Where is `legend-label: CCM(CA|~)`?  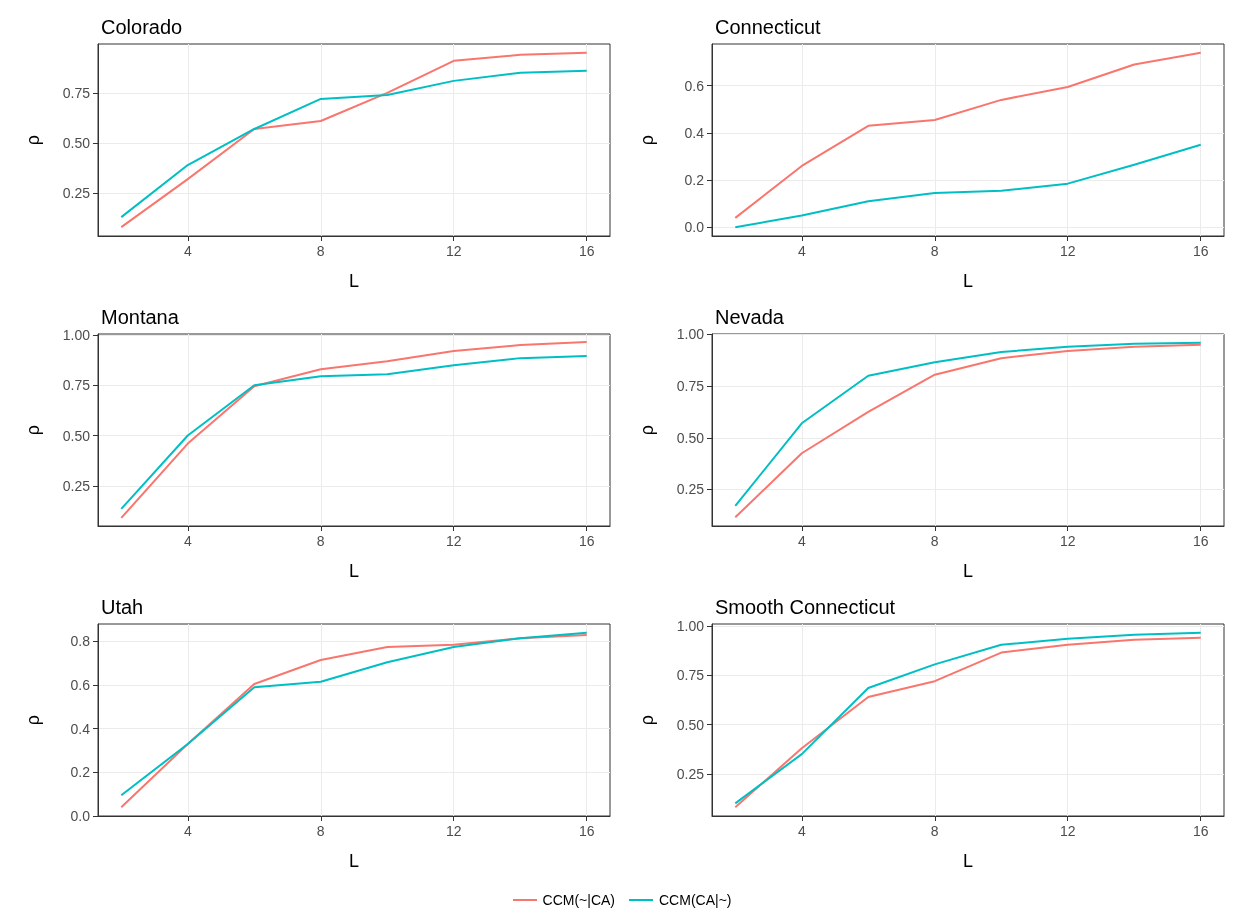
legend-label: CCM(CA|~) is located at coordinates (695, 900).